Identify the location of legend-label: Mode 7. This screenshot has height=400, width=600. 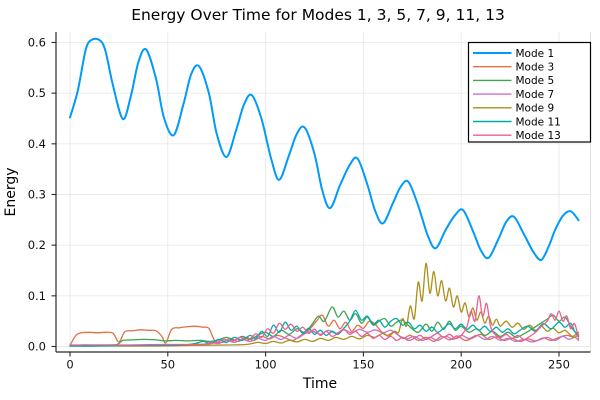
(535, 95).